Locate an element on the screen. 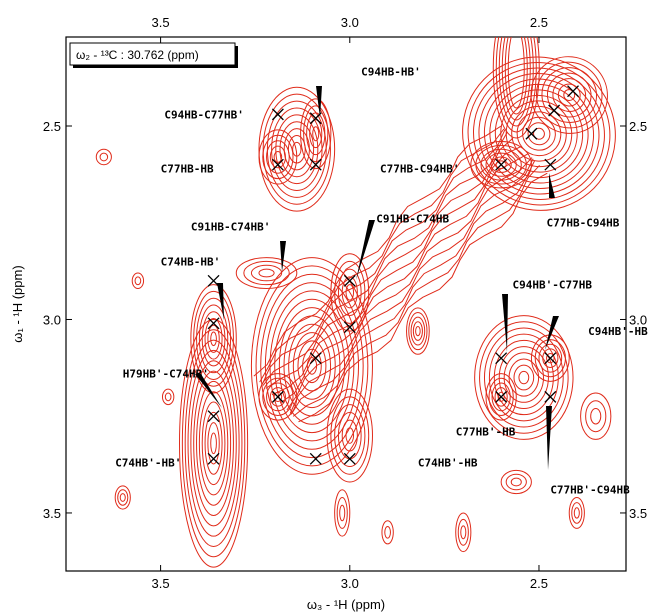 This screenshot has width=651, height=615. peak-annotation: C94HB-C77HB' is located at coordinates (203, 114).